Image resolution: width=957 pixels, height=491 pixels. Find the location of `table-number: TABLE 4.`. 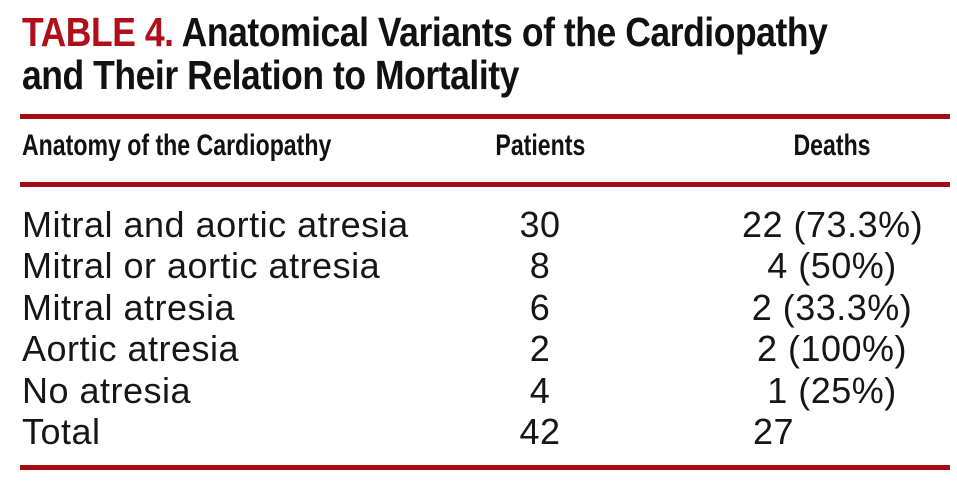

table-number: TABLE 4. is located at coordinates (98, 32).